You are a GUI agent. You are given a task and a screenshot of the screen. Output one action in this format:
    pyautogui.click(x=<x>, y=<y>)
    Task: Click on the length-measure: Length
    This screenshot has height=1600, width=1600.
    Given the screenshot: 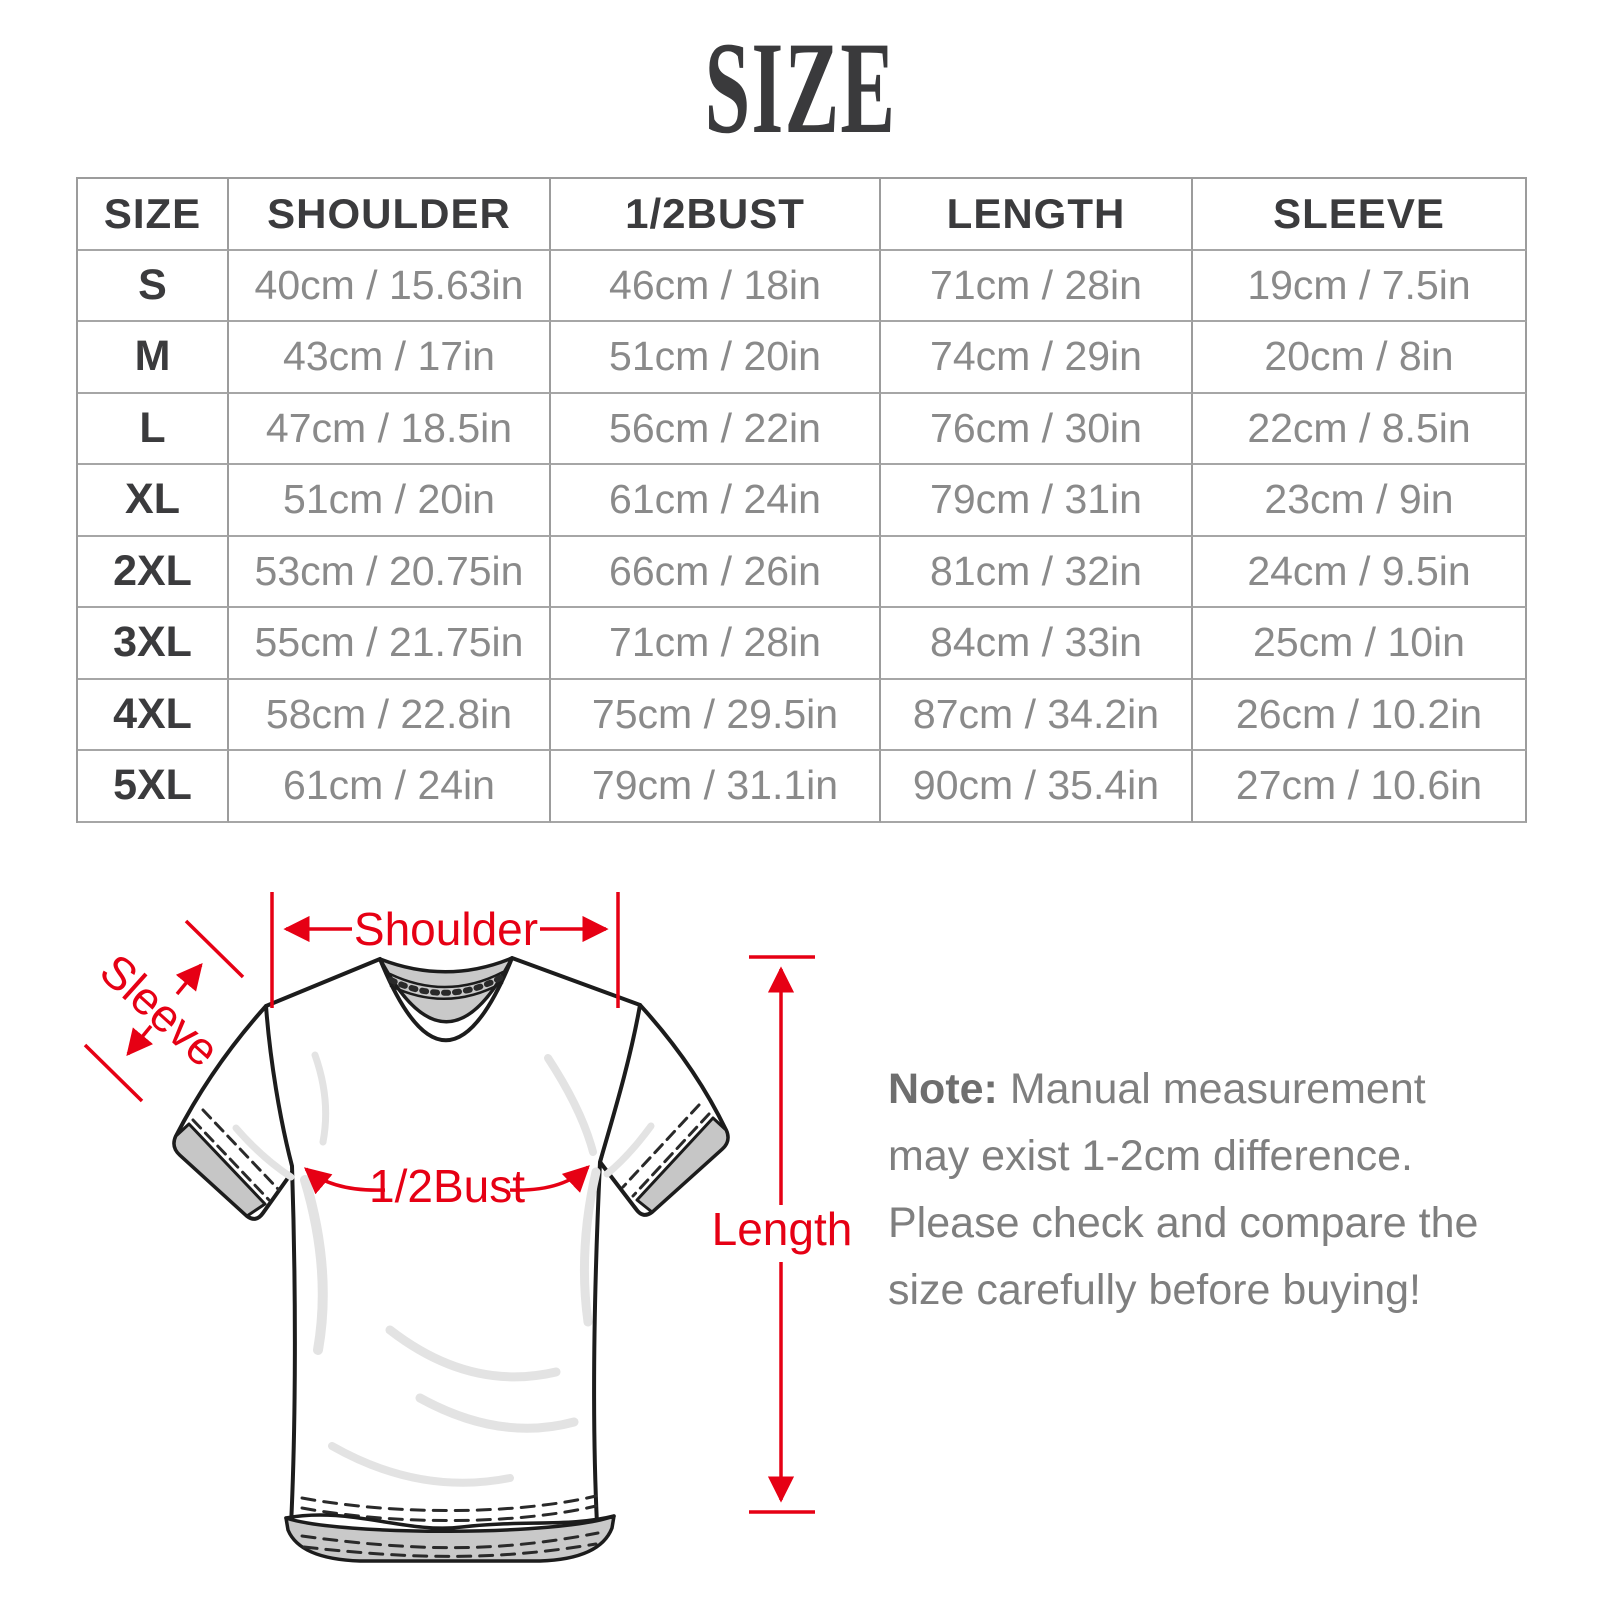 What is the action you would take?
    pyautogui.click(x=782, y=1234)
    